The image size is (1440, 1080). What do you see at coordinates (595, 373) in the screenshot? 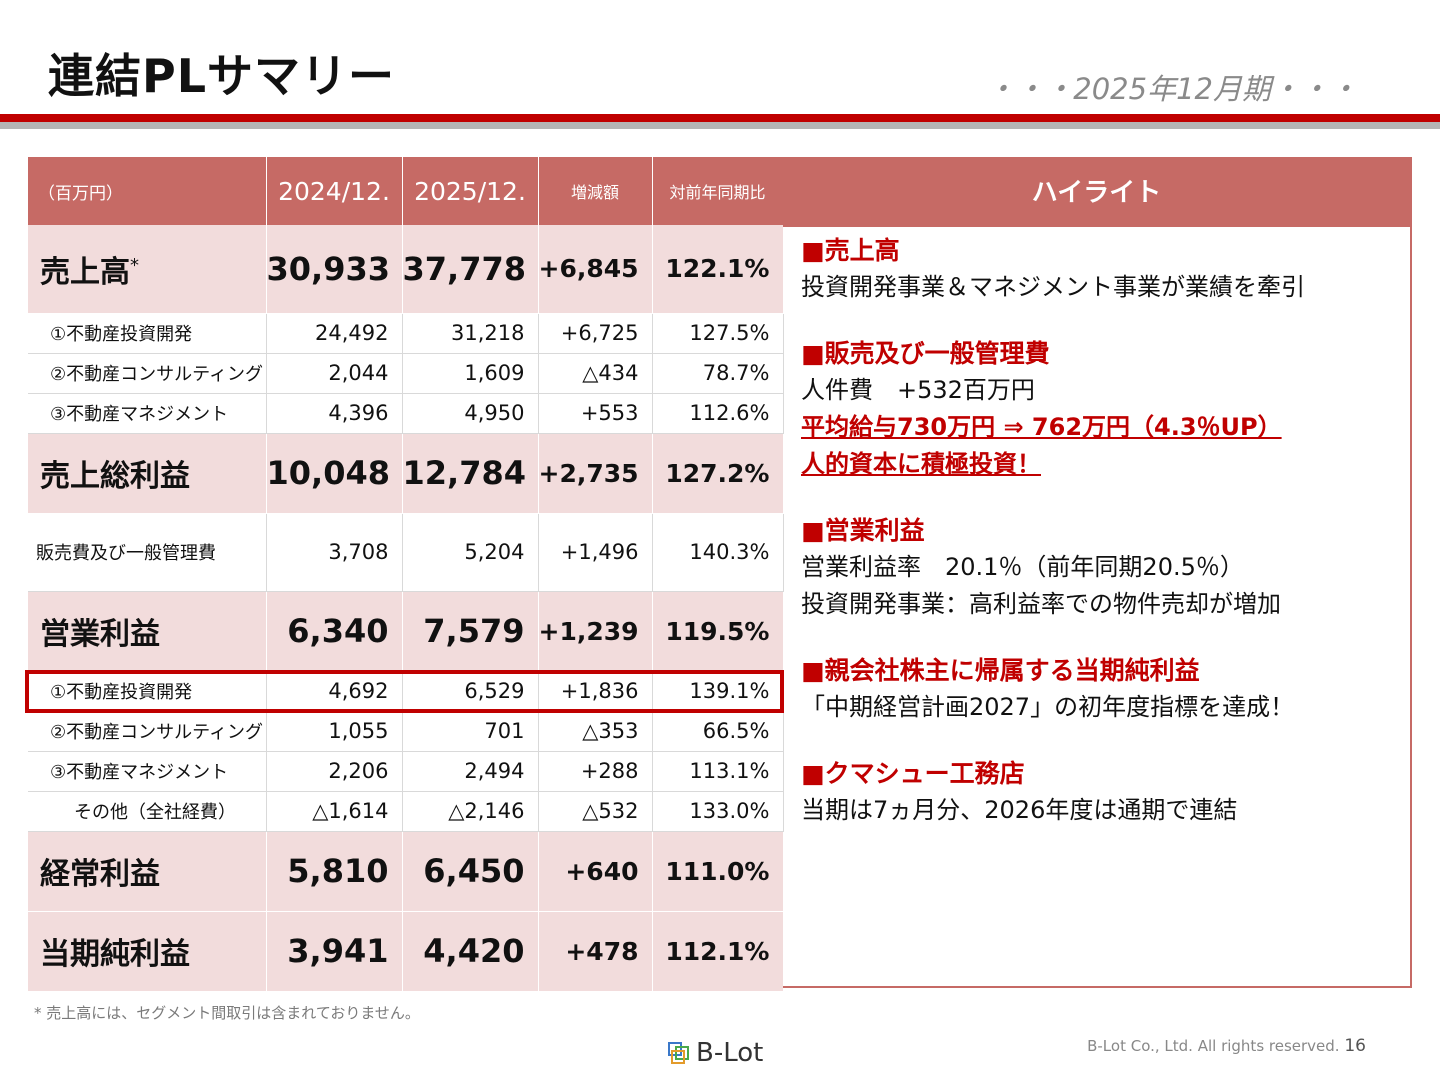
I see `cell-change: △434` at bounding box center [595, 373].